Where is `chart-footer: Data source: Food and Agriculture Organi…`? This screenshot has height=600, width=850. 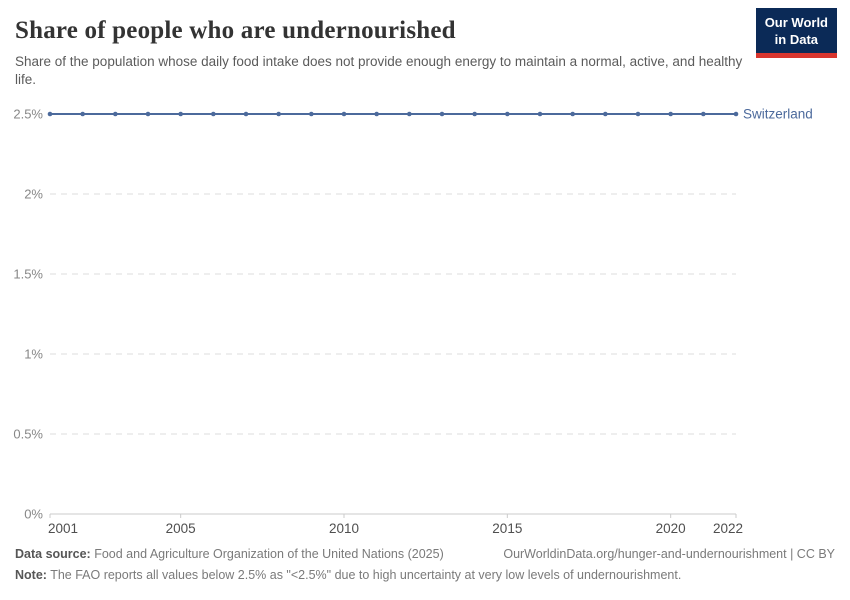 chart-footer: Data source: Food and Agriculture Organi… is located at coordinates (425, 559).